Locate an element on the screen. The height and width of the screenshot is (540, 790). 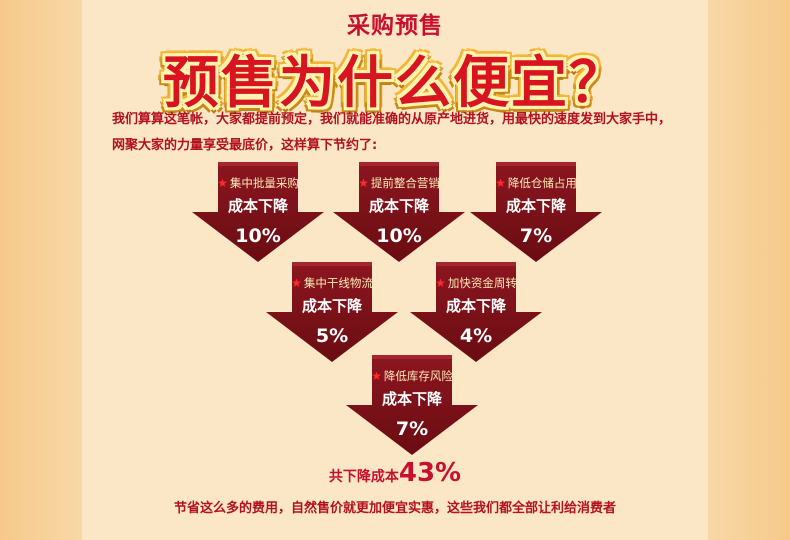
arrow-label: 降低库存风险 is located at coordinates (418, 376).